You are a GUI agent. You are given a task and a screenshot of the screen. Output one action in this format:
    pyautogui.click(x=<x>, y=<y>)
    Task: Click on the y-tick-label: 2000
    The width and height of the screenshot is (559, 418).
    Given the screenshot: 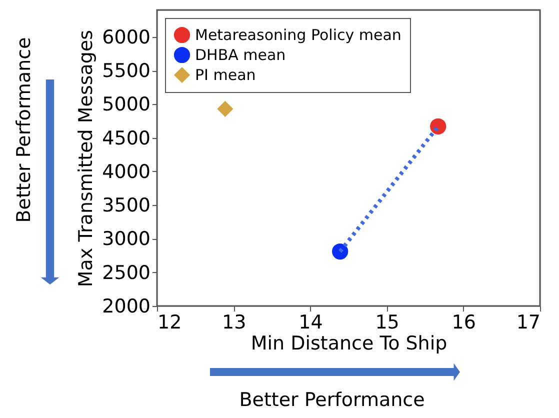 What is the action you would take?
    pyautogui.click(x=126, y=307)
    